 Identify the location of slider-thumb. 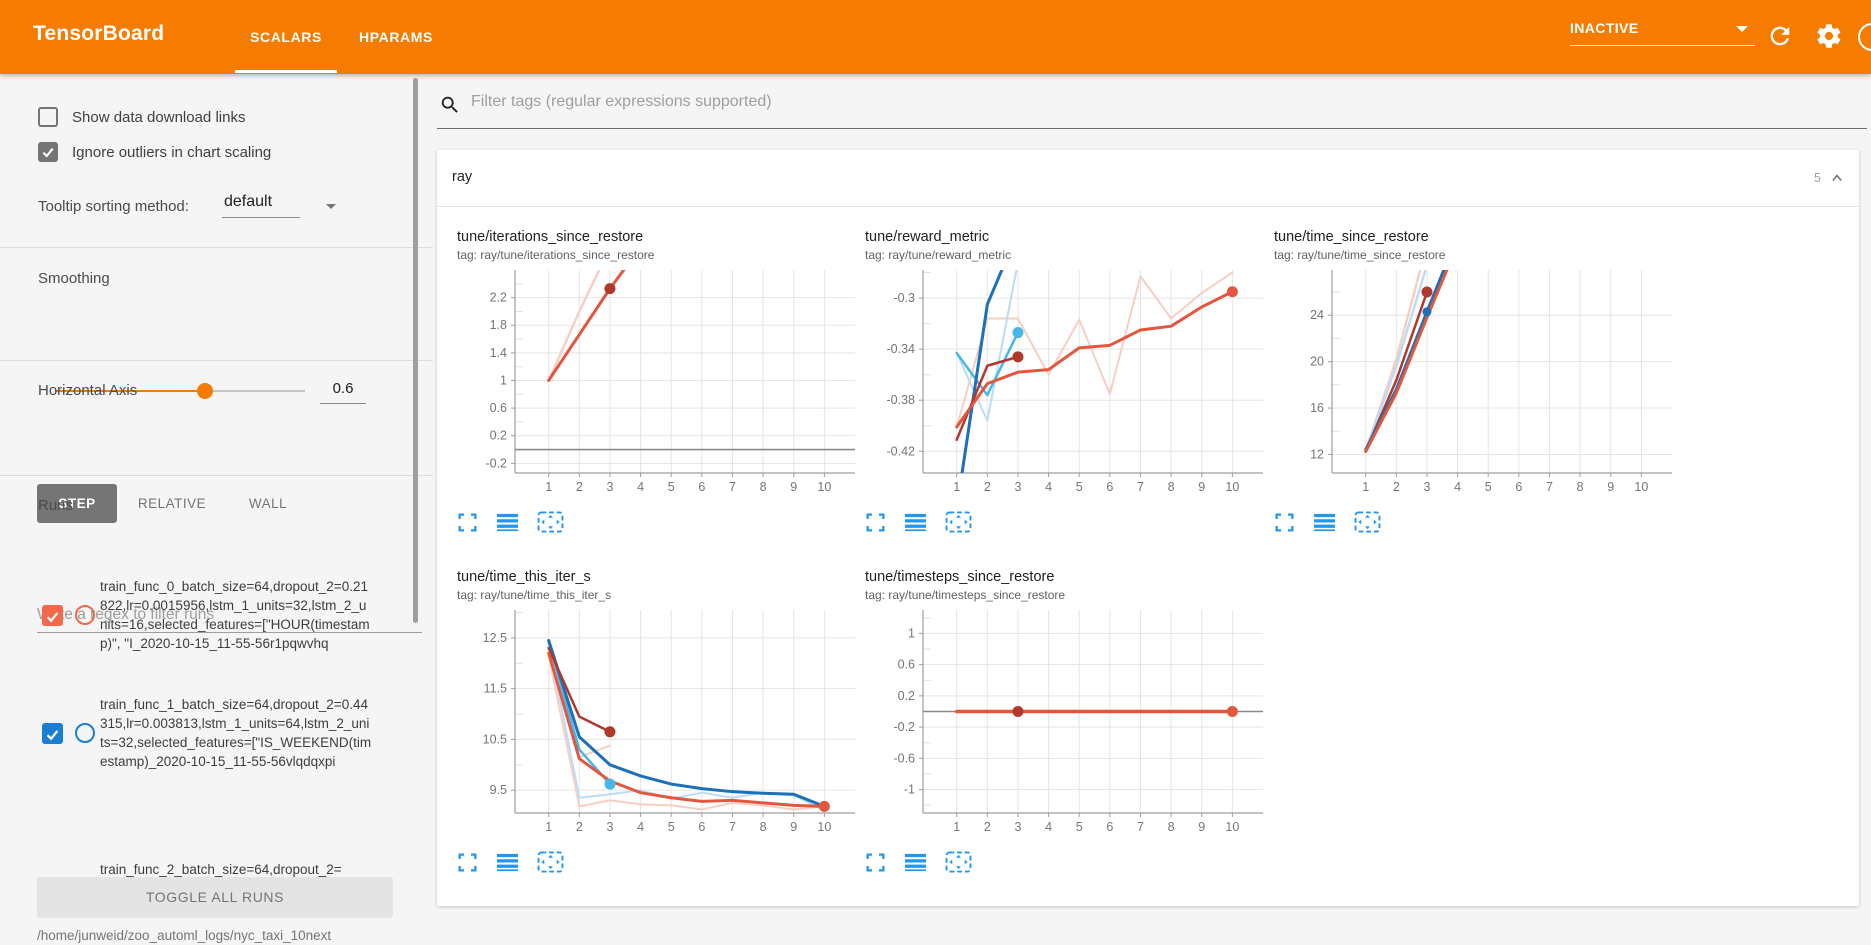
(205, 391).